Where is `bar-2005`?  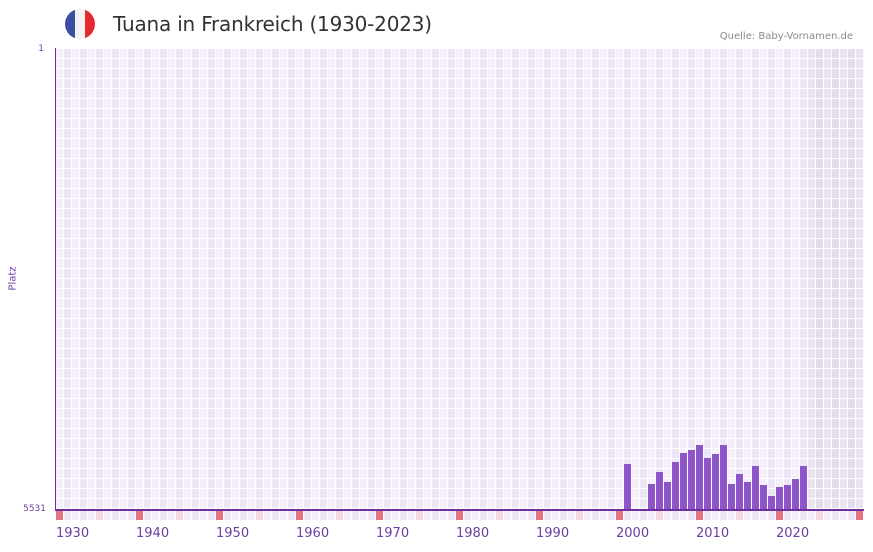
bar-2005 is located at coordinates (659, 490).